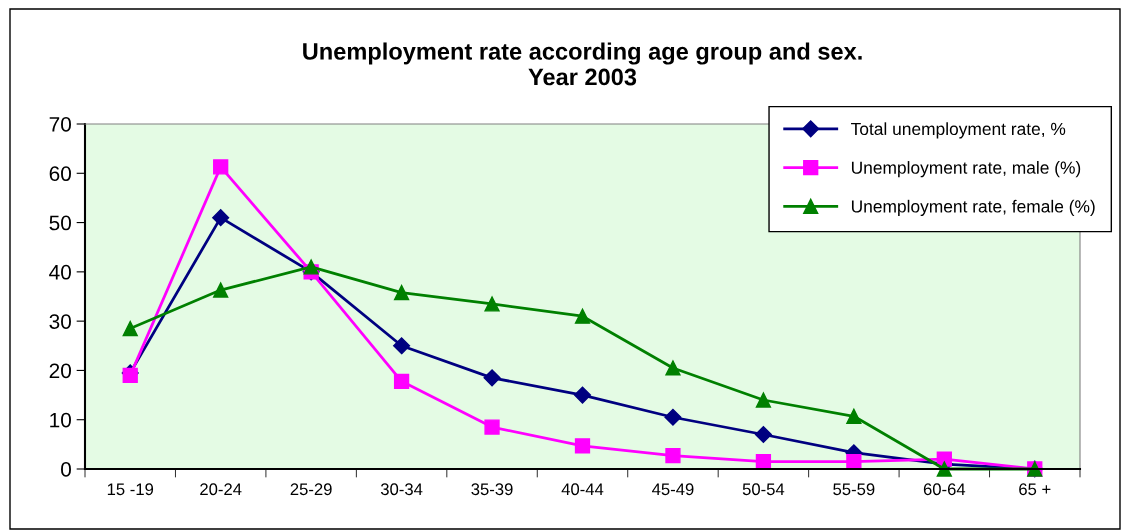 The width and height of the screenshot is (1126, 531). What do you see at coordinates (60, 223) in the screenshot?
I see `y-tick-label: 50` at bounding box center [60, 223].